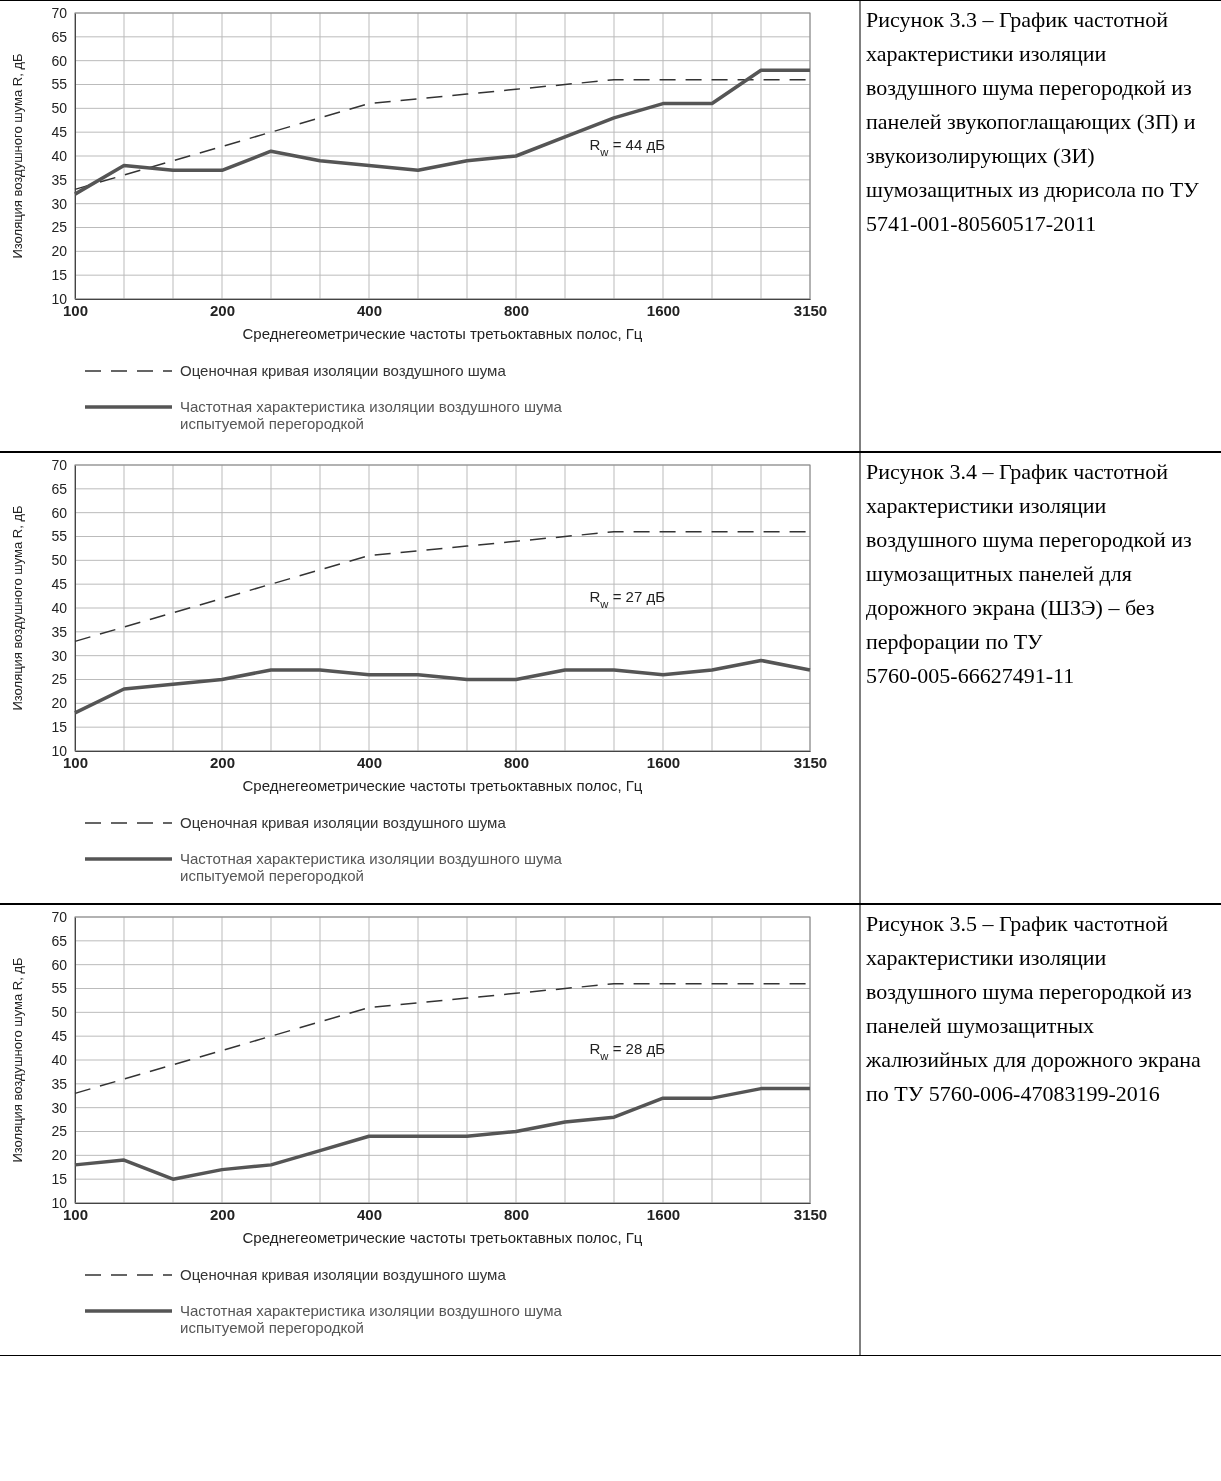  Describe the element at coordinates (627, 147) in the screenshot. I see `annotation: R$_{w}$ = 44 дБ` at that location.